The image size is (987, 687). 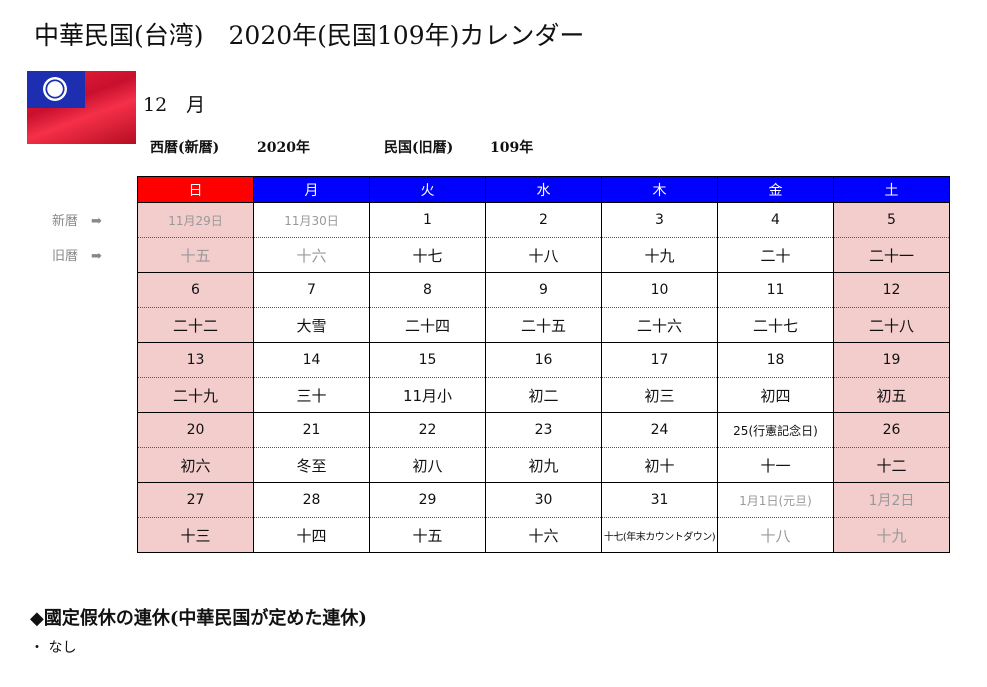 What do you see at coordinates (775, 255) in the screenshot?
I see `lunar-date-cell: 二十` at bounding box center [775, 255].